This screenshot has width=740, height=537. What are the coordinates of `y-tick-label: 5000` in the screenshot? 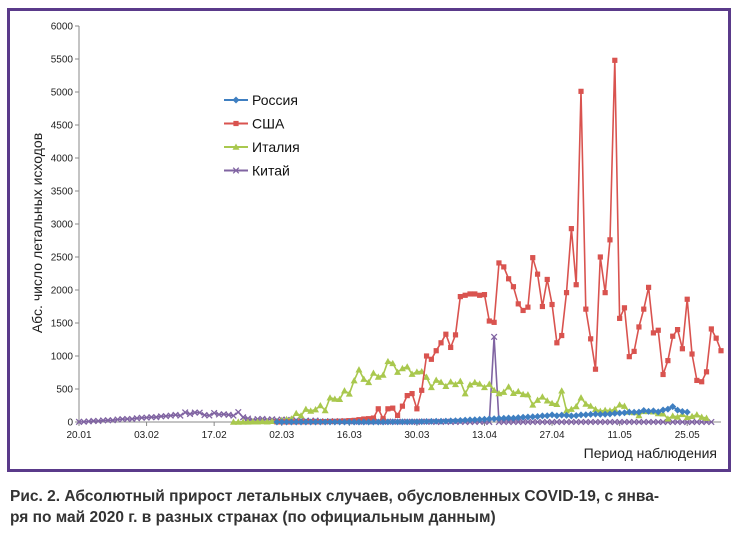 It's located at (62, 93).